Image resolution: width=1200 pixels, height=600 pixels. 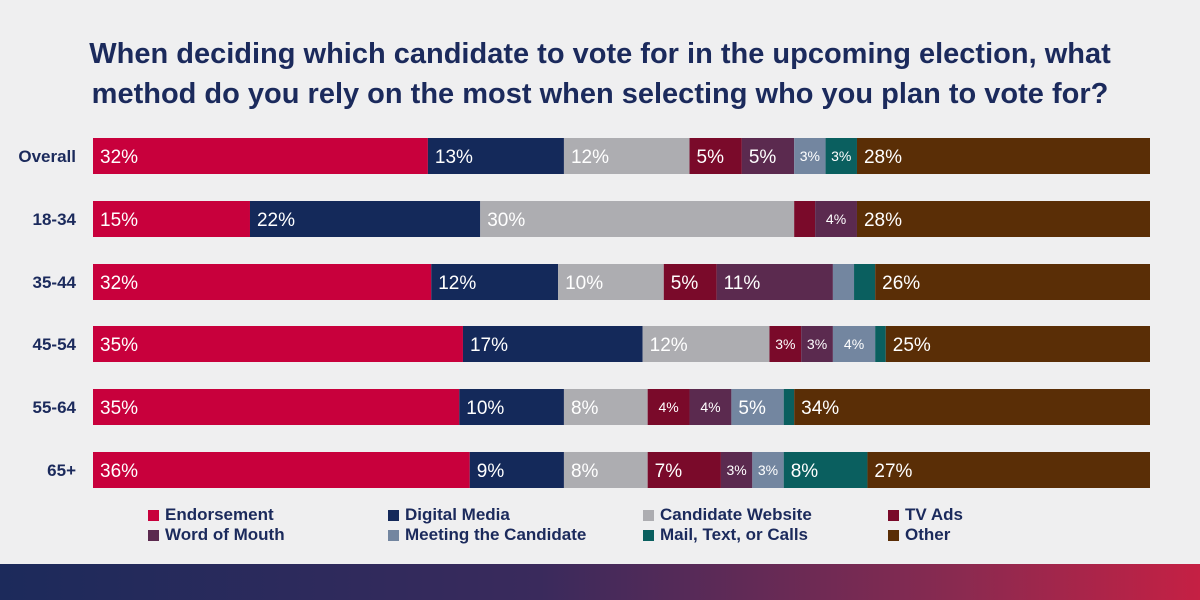 I want to click on data-label: 26%, so click(x=901, y=283).